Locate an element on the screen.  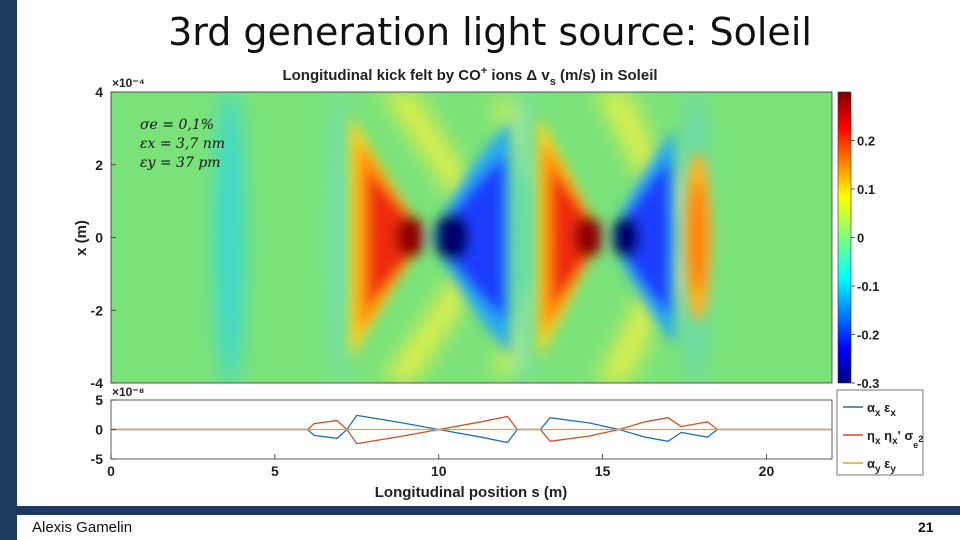
colorbar is located at coordinates (844, 237).